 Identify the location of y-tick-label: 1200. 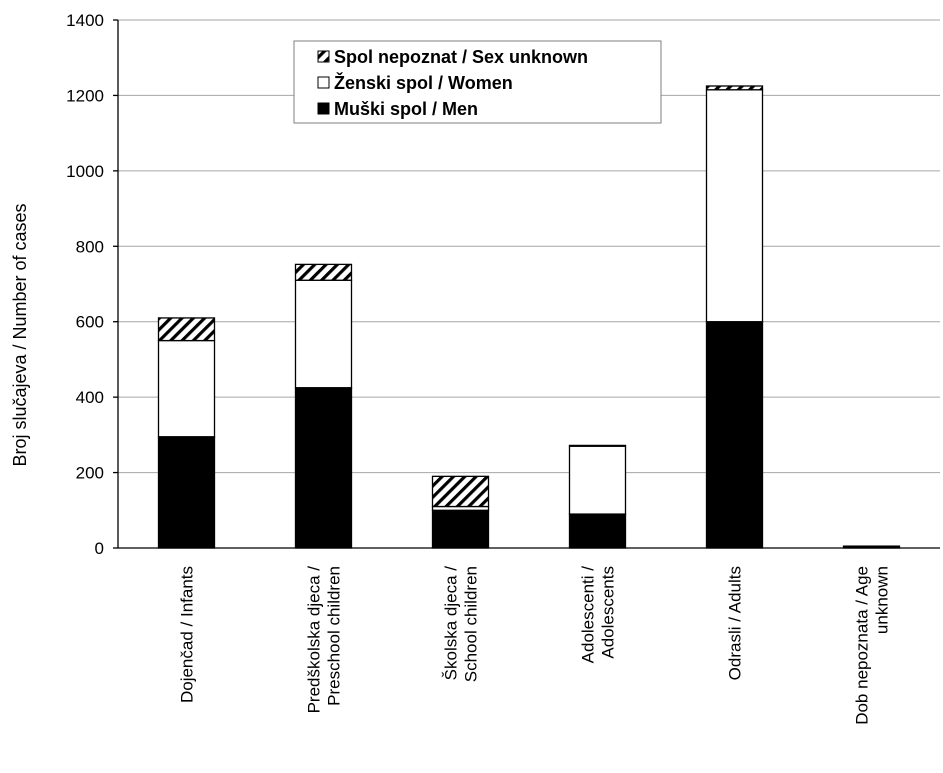
(85, 95).